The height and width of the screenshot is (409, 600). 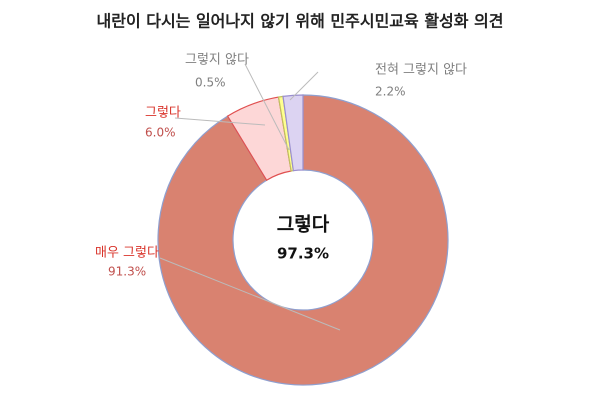 I want to click on slice-value-label: 2.2%, so click(x=390, y=92).